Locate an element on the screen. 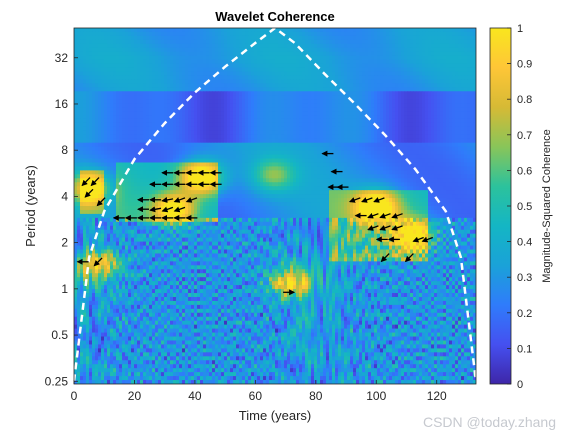  x-tick-label: 60 is located at coordinates (256, 396).